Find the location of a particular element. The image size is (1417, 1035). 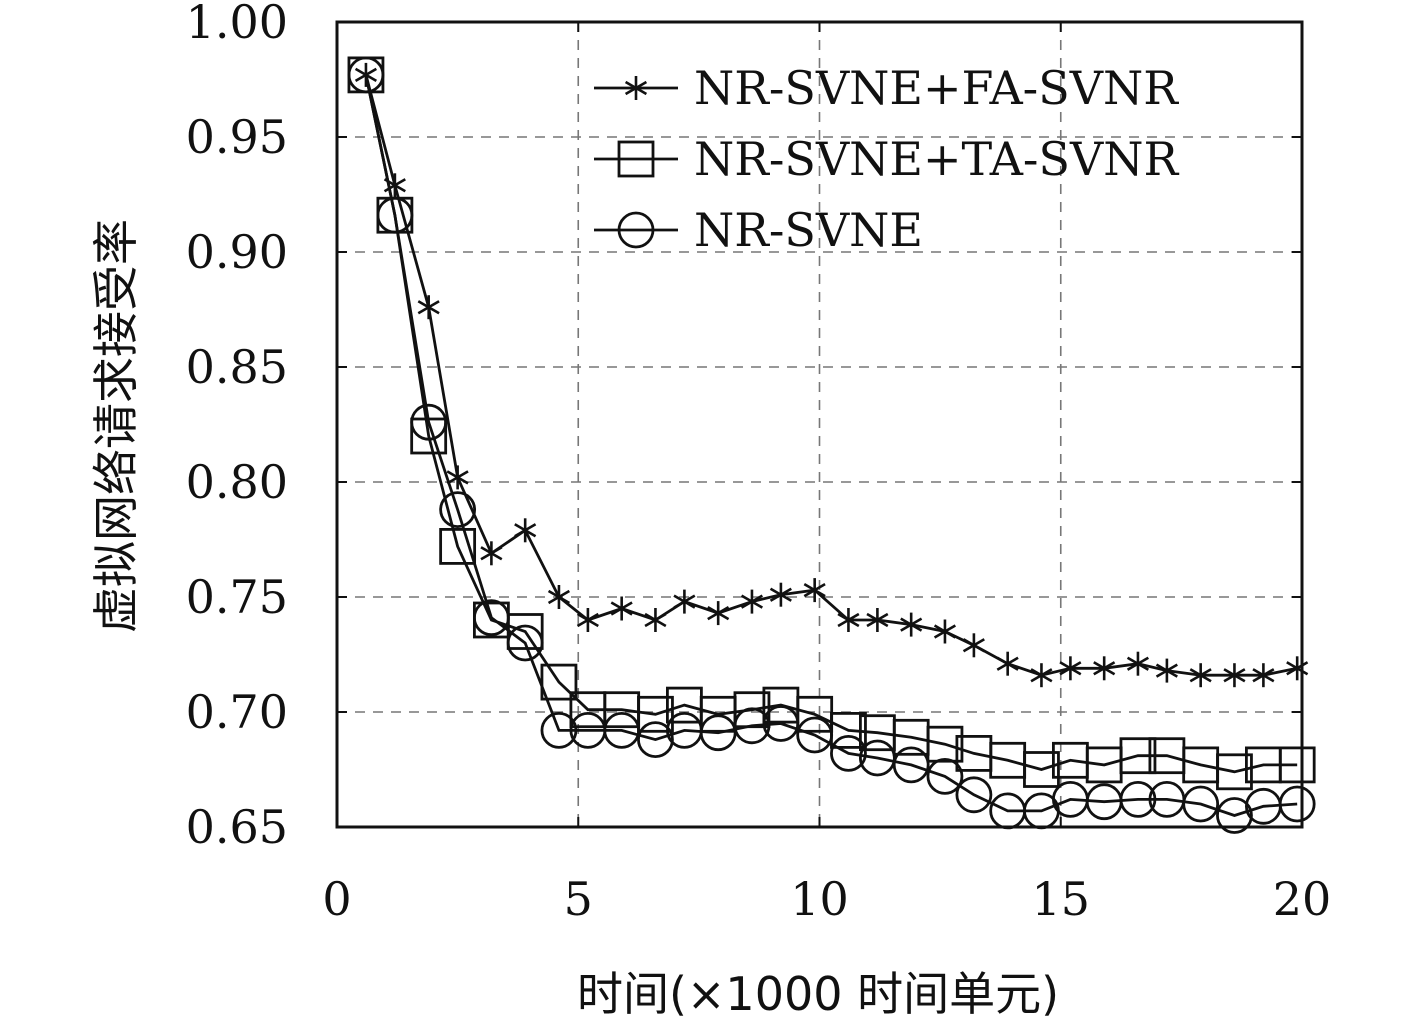

legend-entry: NR-SVNE+TA-SVNR is located at coordinates (886, 159).